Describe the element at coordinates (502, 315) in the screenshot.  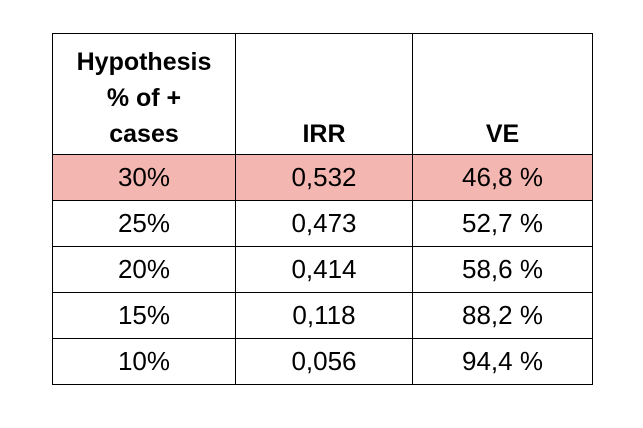
I see `ve-cell: 88,2 %` at that location.